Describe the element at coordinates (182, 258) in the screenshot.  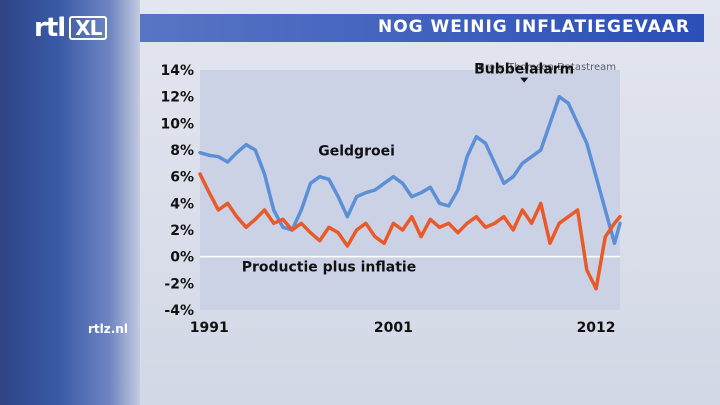
I see `y-tick-label: 0%` at that location.